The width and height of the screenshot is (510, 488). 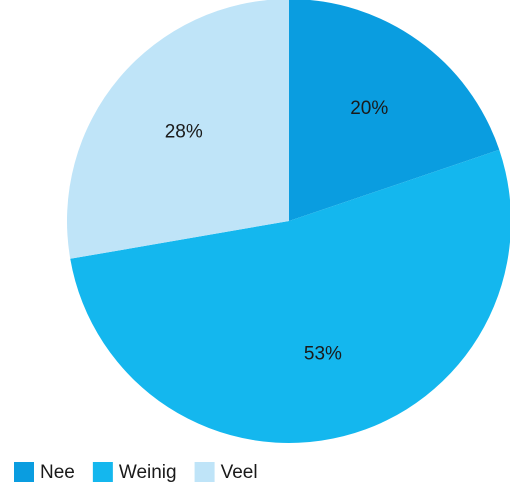 I want to click on value-label: 53%, so click(x=323, y=353).